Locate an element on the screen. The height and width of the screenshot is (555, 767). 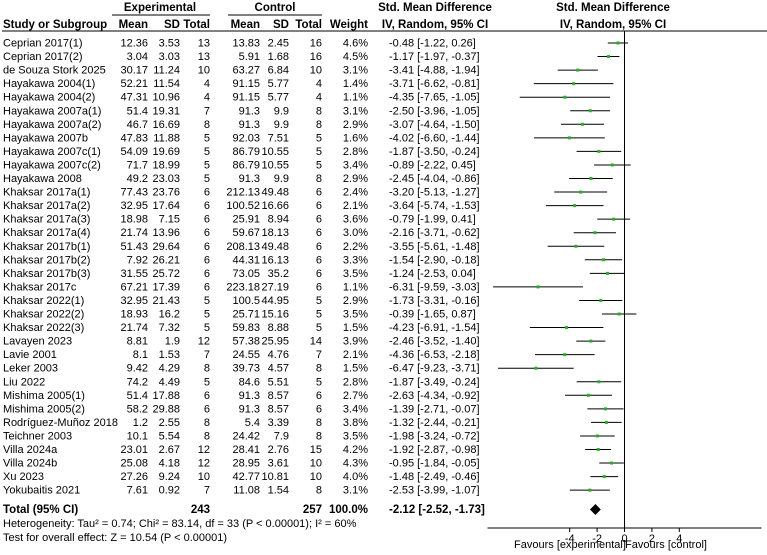
ctl-total: 10 is located at coordinates (316, 71).